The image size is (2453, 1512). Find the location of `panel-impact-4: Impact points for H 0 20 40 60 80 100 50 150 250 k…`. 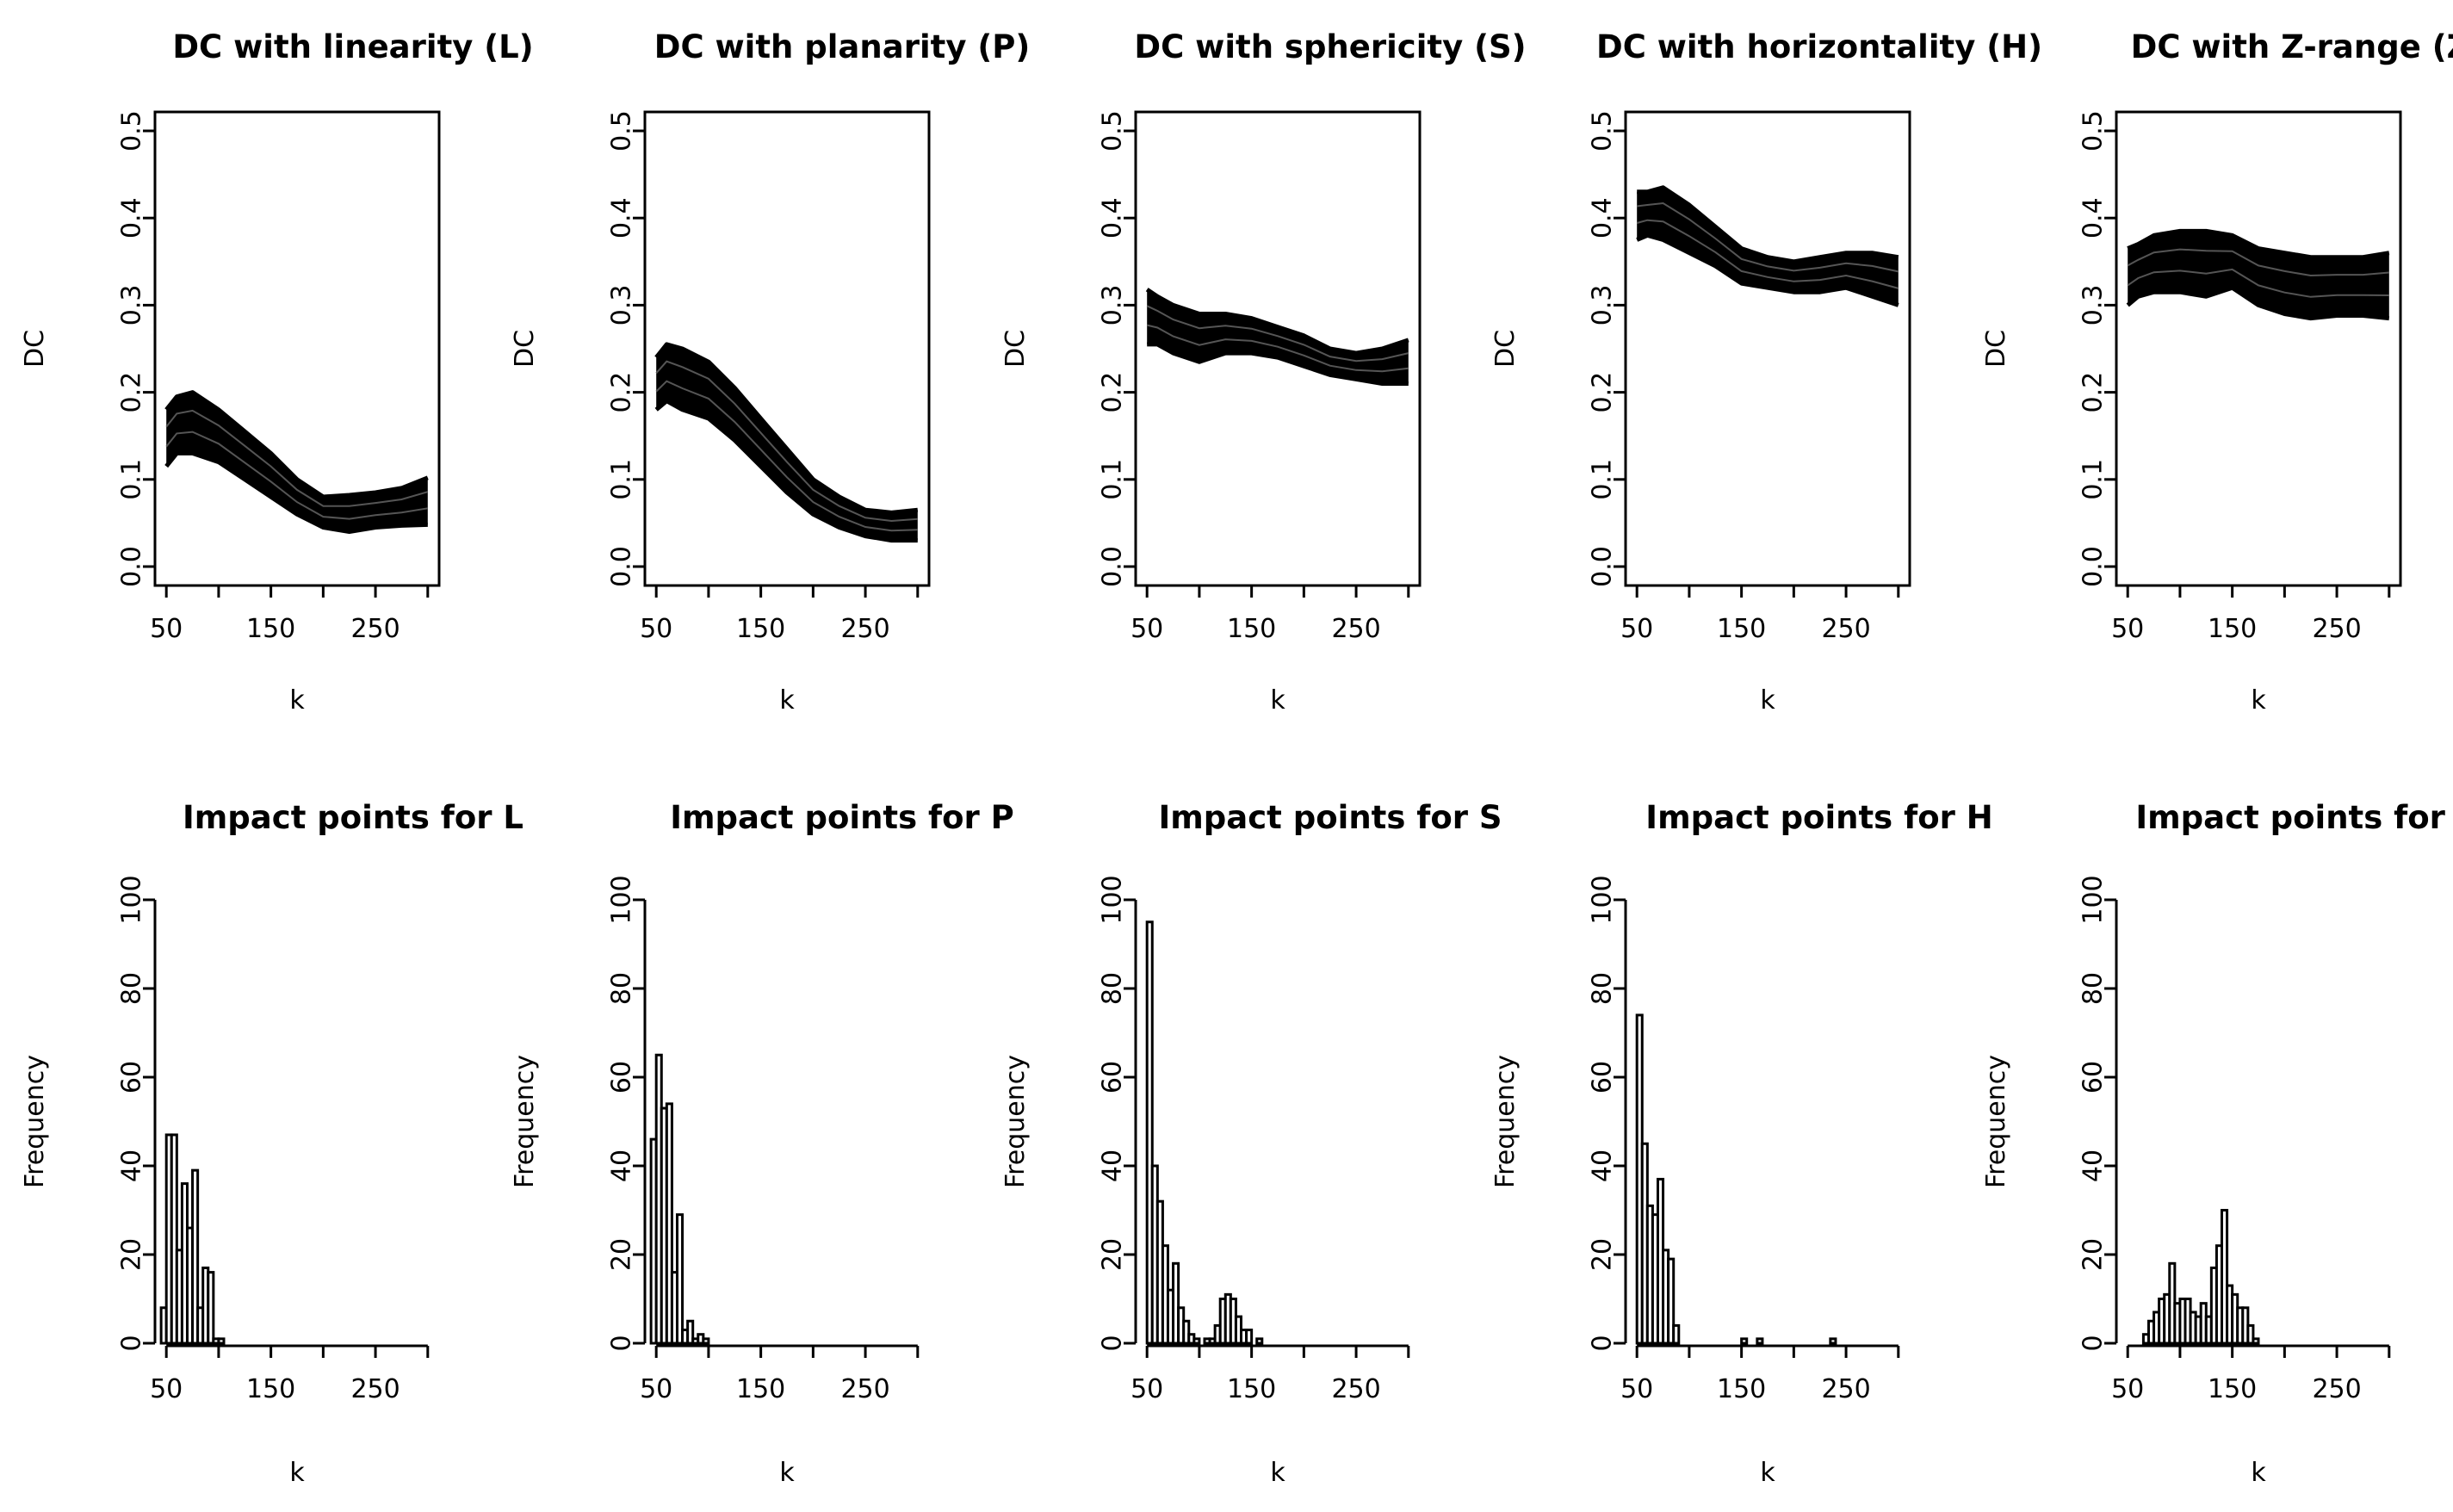

panel-impact-4: Impact points for H 0 20 40 60 80 100 50 150 250 k… is located at coordinates (1741, 1143).